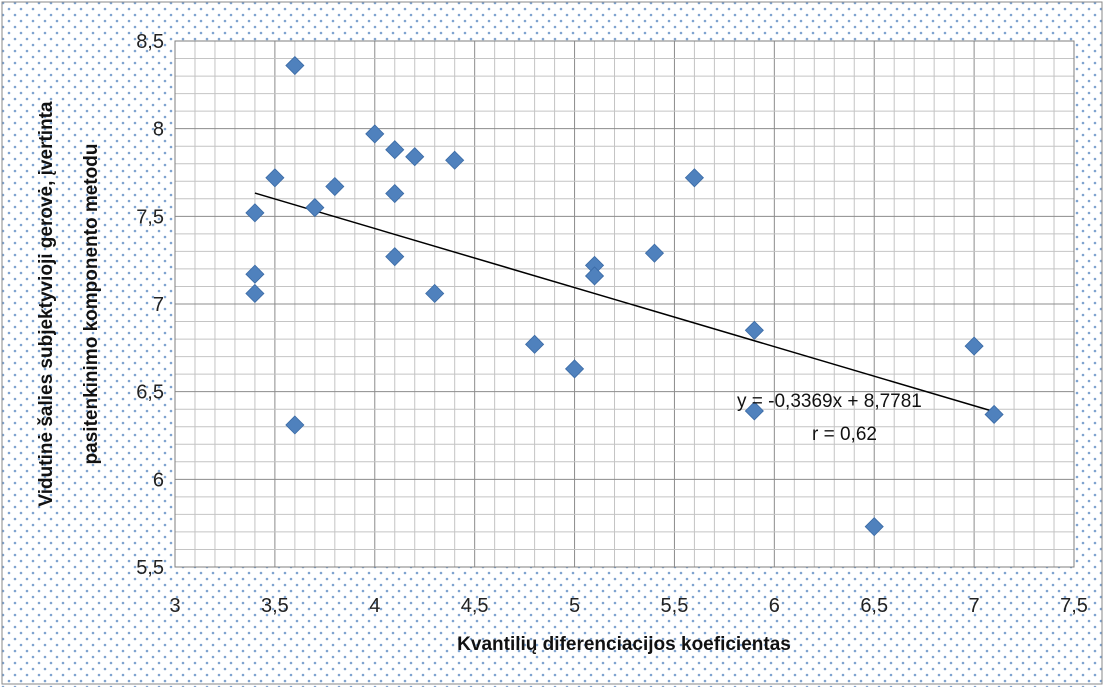 The height and width of the screenshot is (692, 1105). What do you see at coordinates (158, 130) in the screenshot?
I see `y-tick-label: 8` at bounding box center [158, 130].